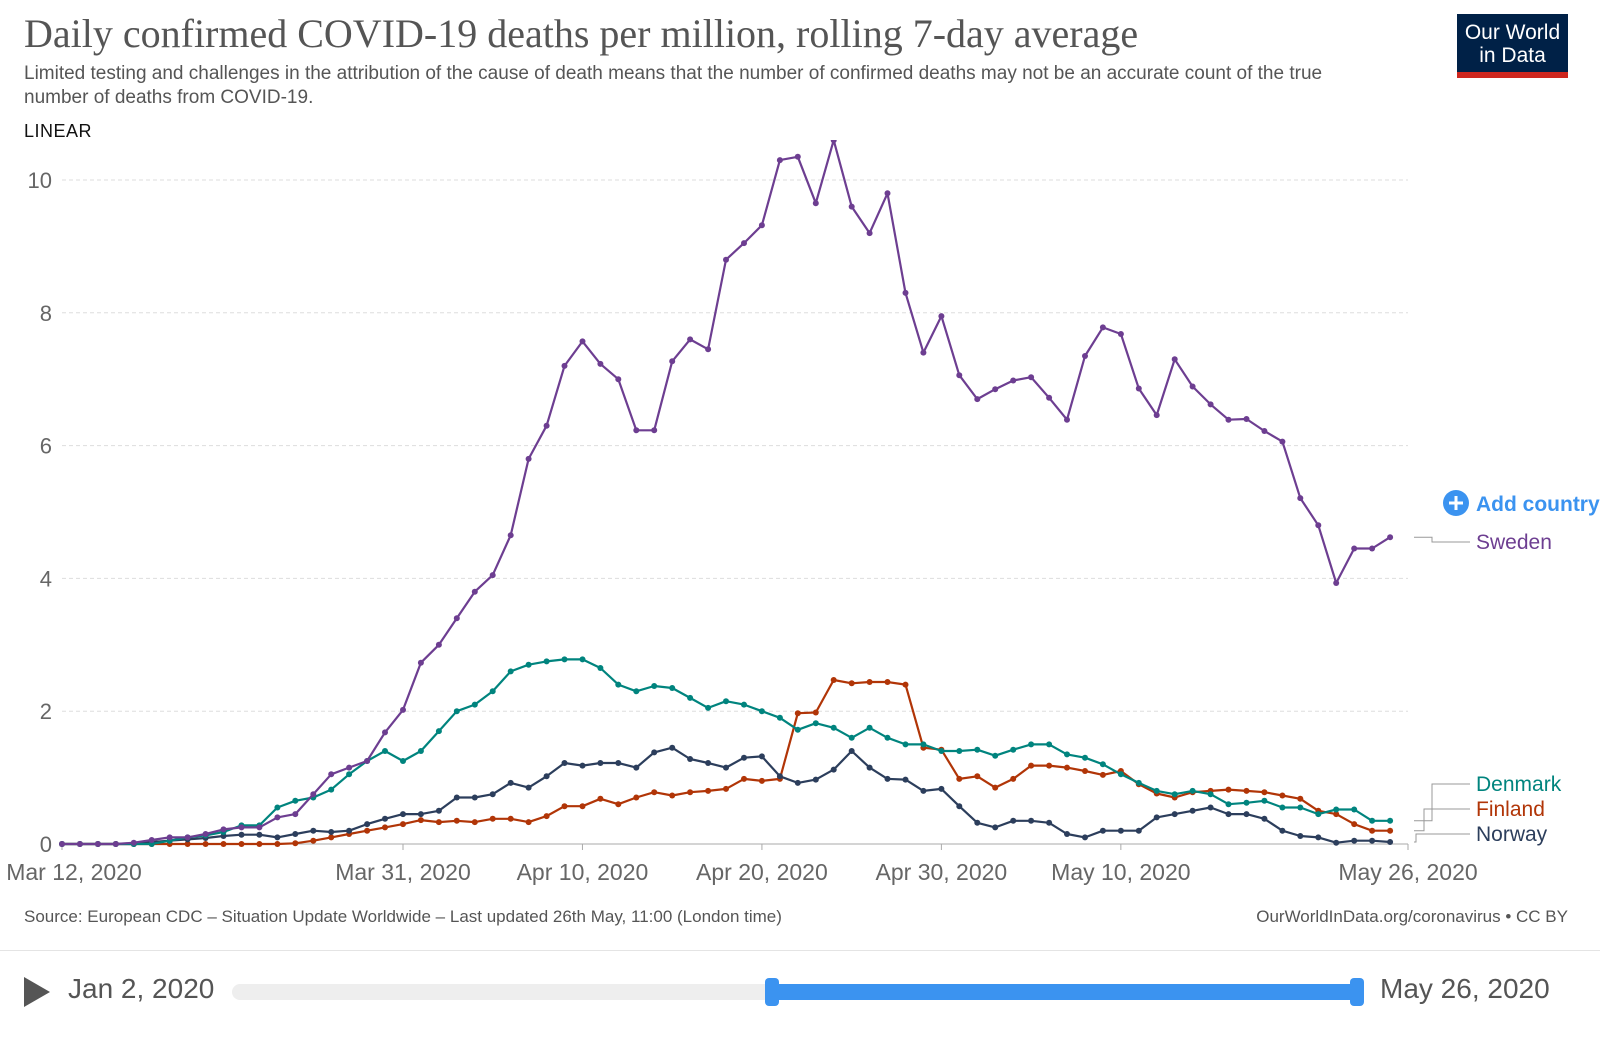 The height and width of the screenshot is (1046, 1600). Describe the element at coordinates (772, 992) in the screenshot. I see `timeline-start-handle` at that location.